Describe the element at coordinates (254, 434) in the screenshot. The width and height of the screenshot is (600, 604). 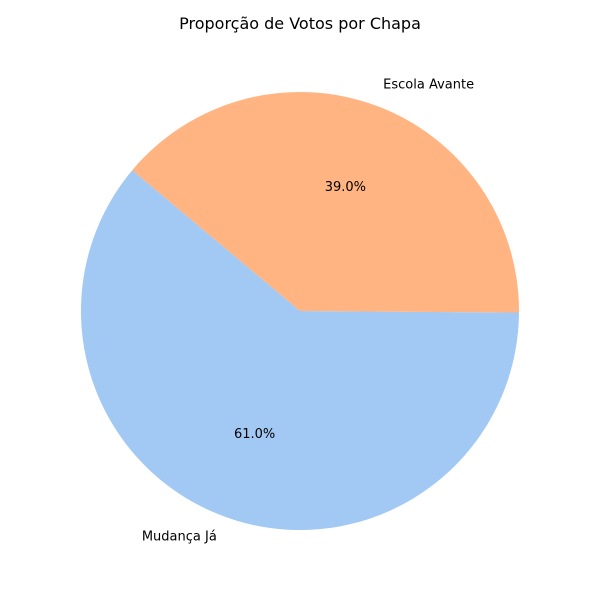
I see `slice-percent-0: 61.0%` at that location.